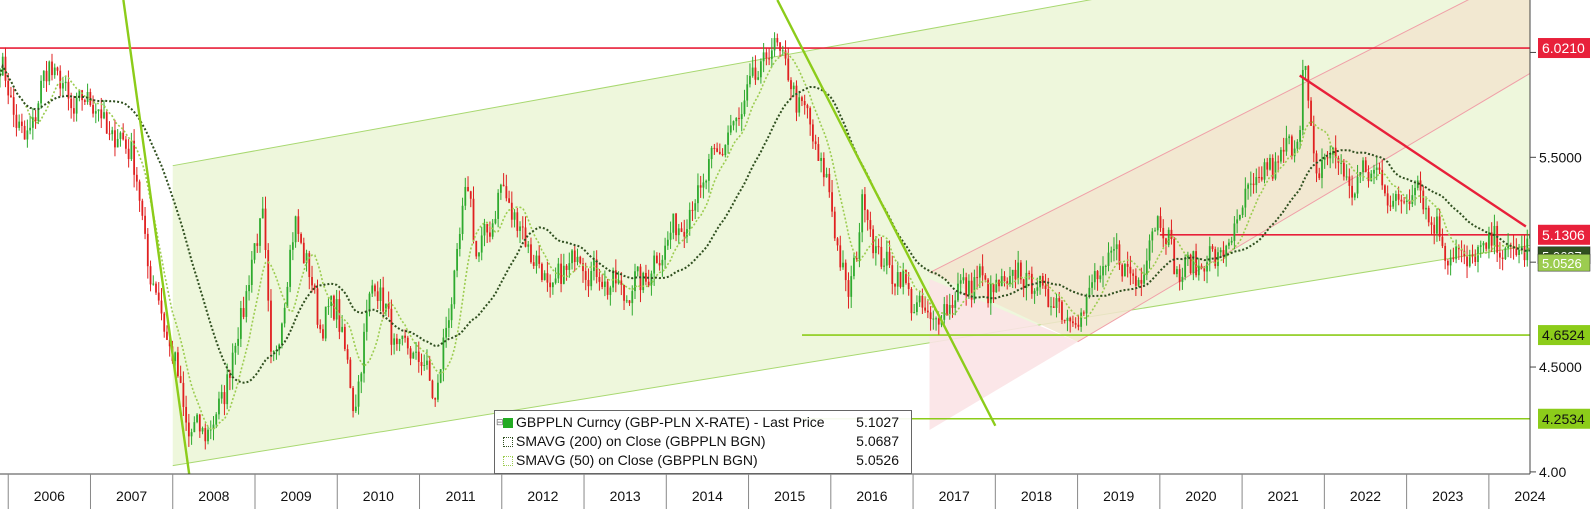  I want to click on y-tick-label-5.5: 5.5000, so click(1560, 157).